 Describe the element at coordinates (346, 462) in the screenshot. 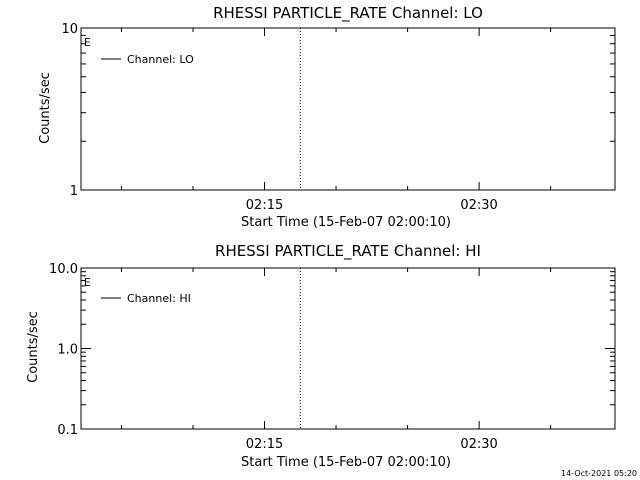

I see `x-axis-label-hi: Start Time (15-Feb-07 02:00:10)` at that location.